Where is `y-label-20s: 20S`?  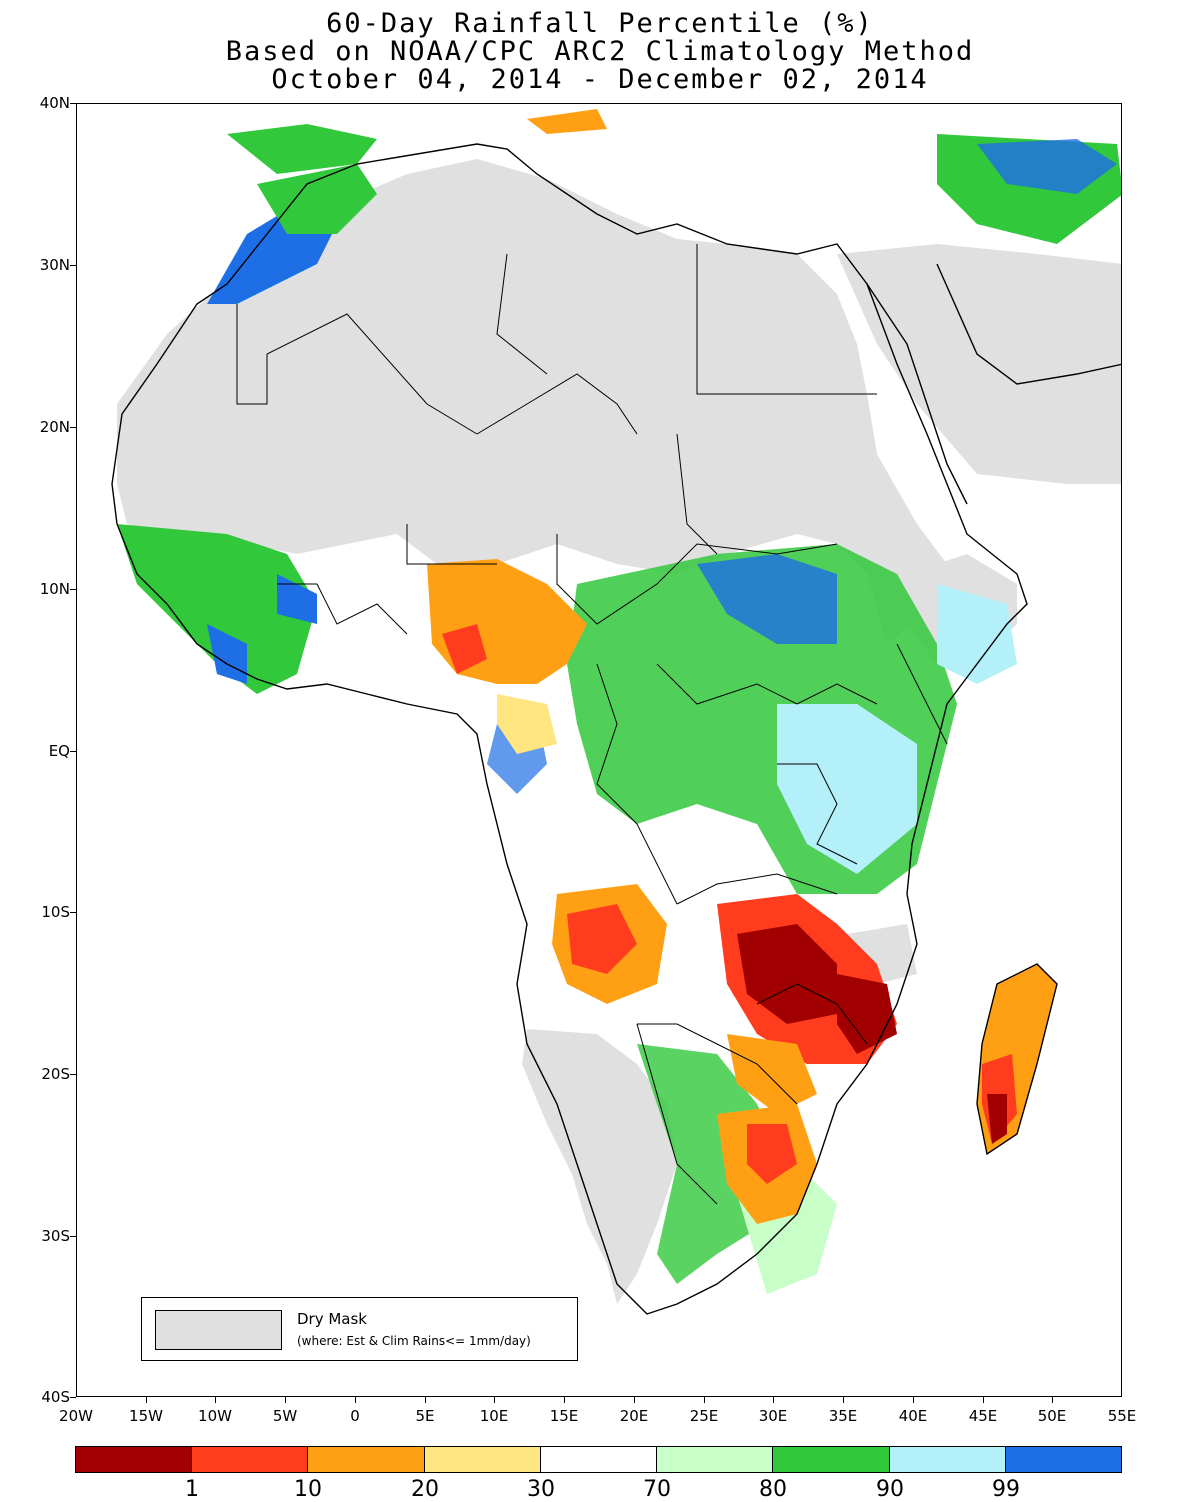
y-label-20s: 20S is located at coordinates (55, 1074).